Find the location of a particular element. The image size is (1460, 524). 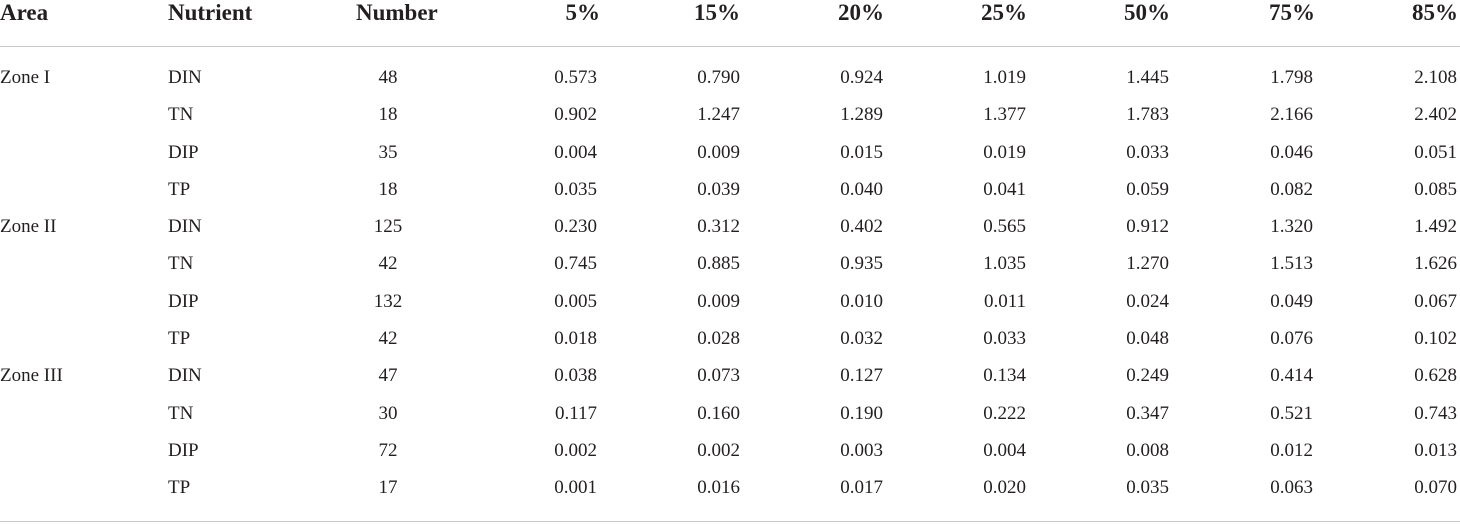

cell-p85: 0.051 is located at coordinates (1435, 152).